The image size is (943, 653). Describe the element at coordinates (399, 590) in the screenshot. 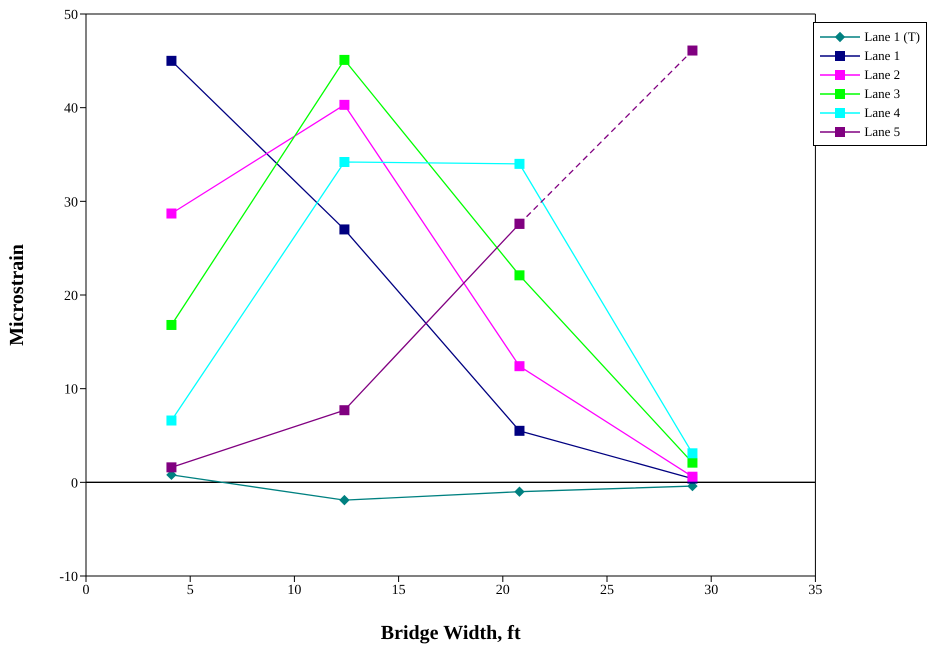

I see `x-tick-label: 15` at that location.